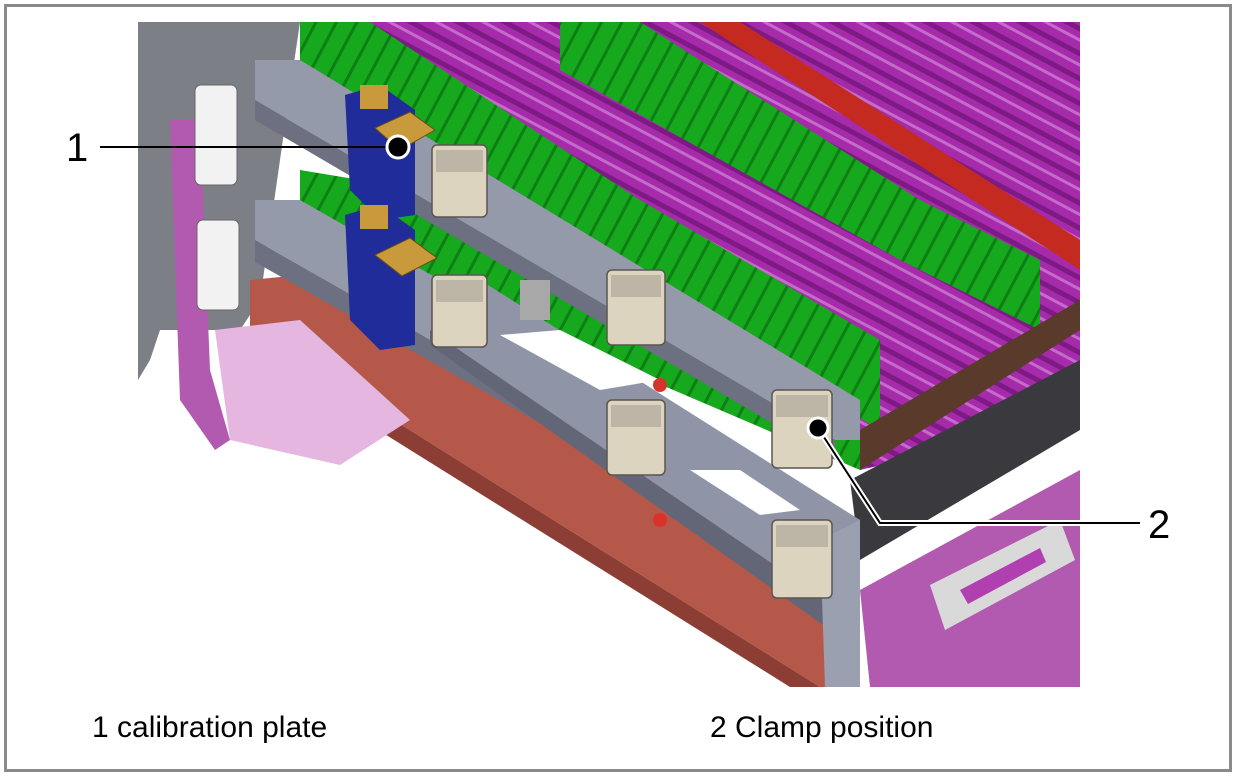  Describe the element at coordinates (1159, 525) in the screenshot. I see `callout-2-number: 2` at that location.